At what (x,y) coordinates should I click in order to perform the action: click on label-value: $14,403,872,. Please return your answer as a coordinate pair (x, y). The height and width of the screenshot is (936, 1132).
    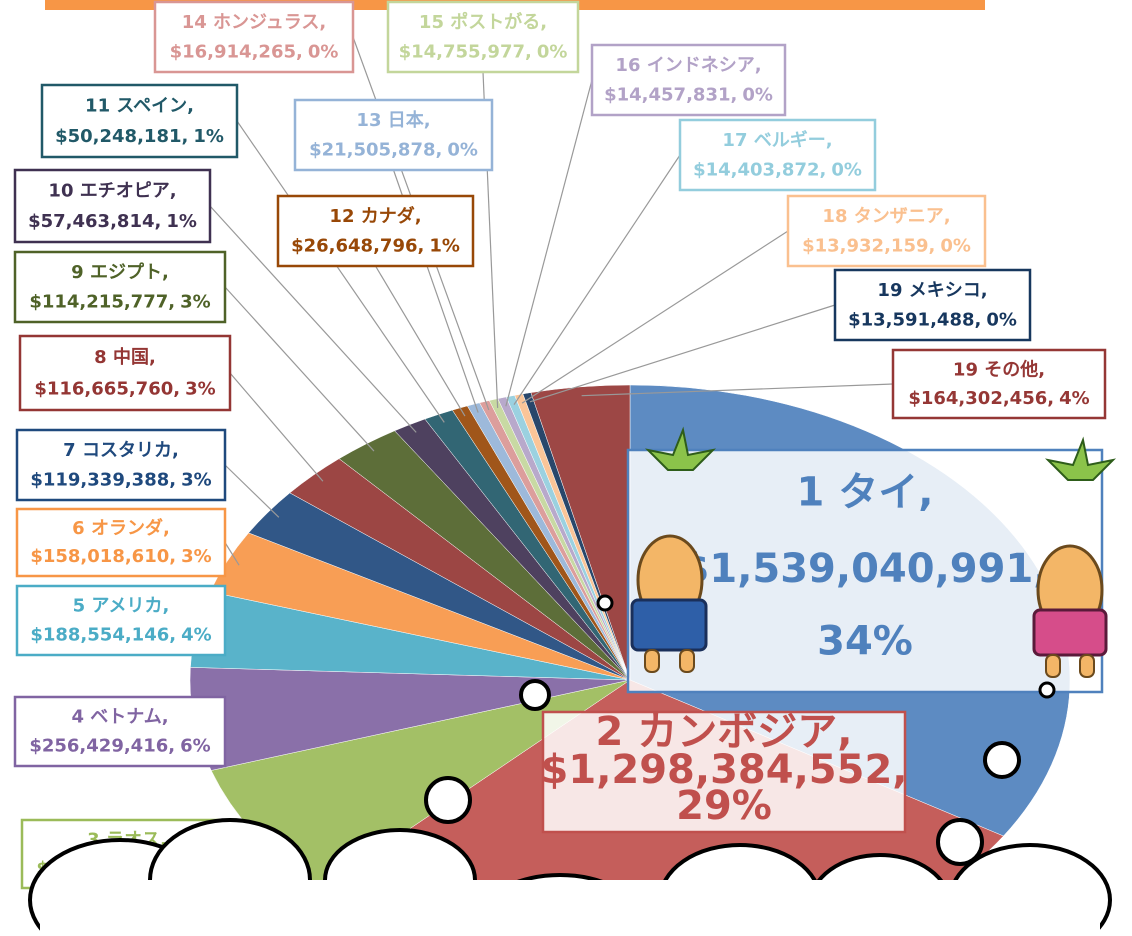
    Looking at the image, I should click on (759, 169).